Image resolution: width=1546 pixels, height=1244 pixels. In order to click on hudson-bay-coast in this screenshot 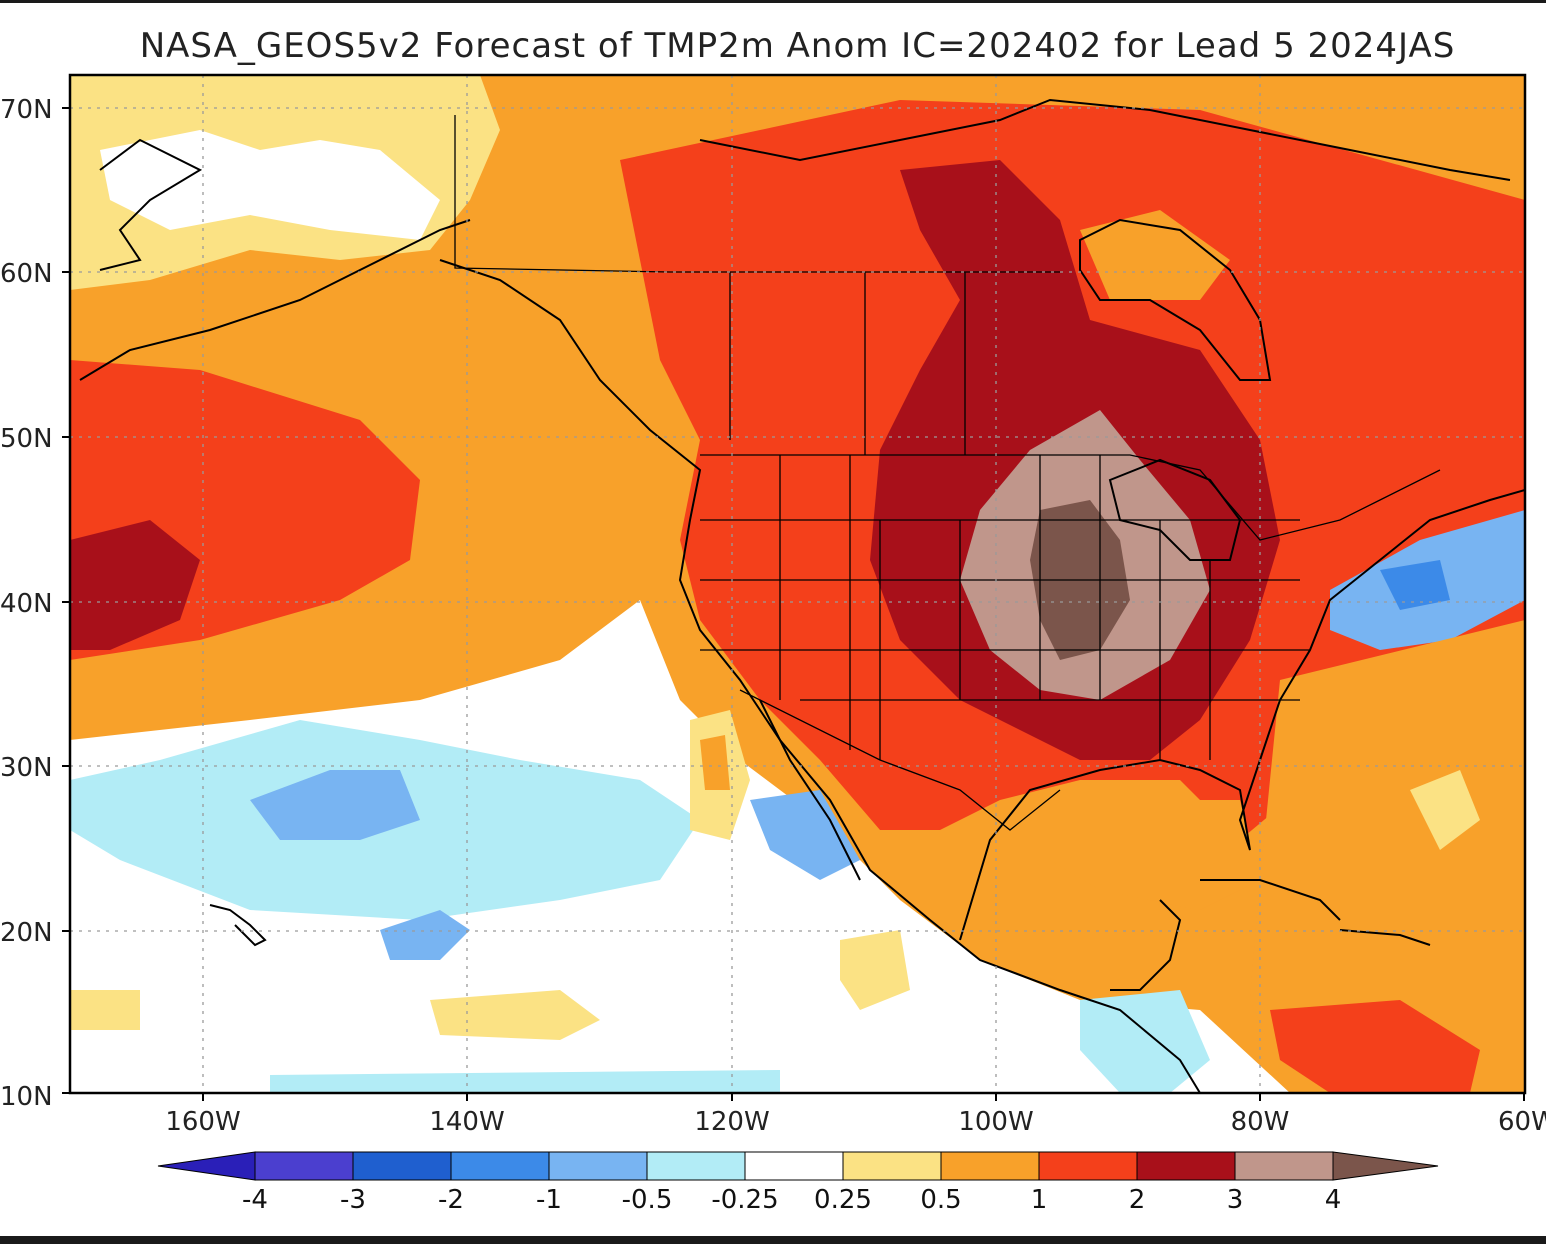, I will do `click(1175, 299)`.